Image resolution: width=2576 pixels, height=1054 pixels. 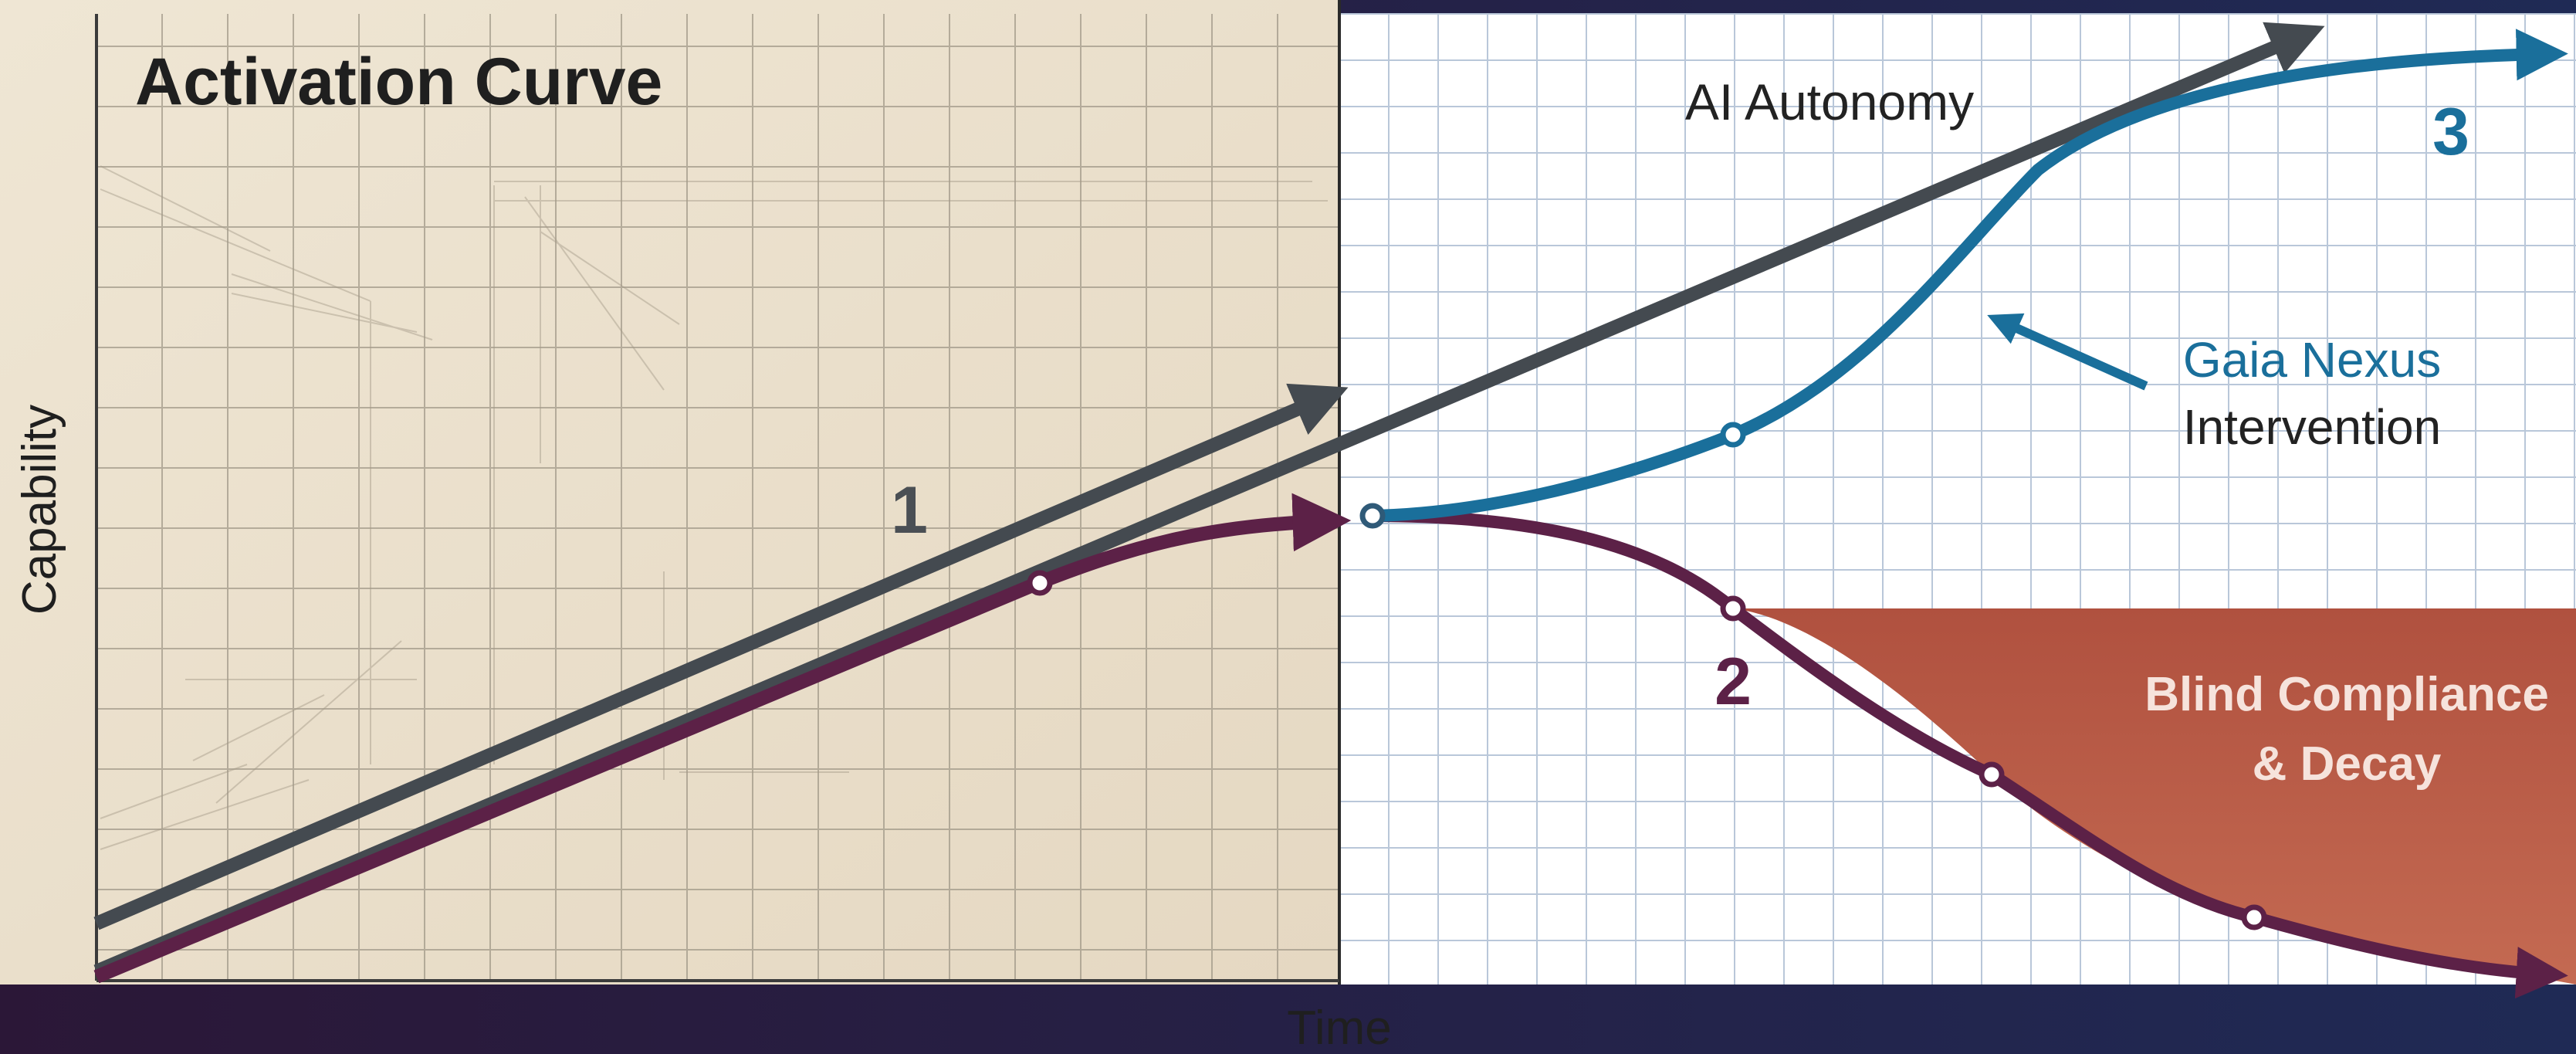 What do you see at coordinates (2450, 132) in the screenshot?
I see `marker-3: 3` at bounding box center [2450, 132].